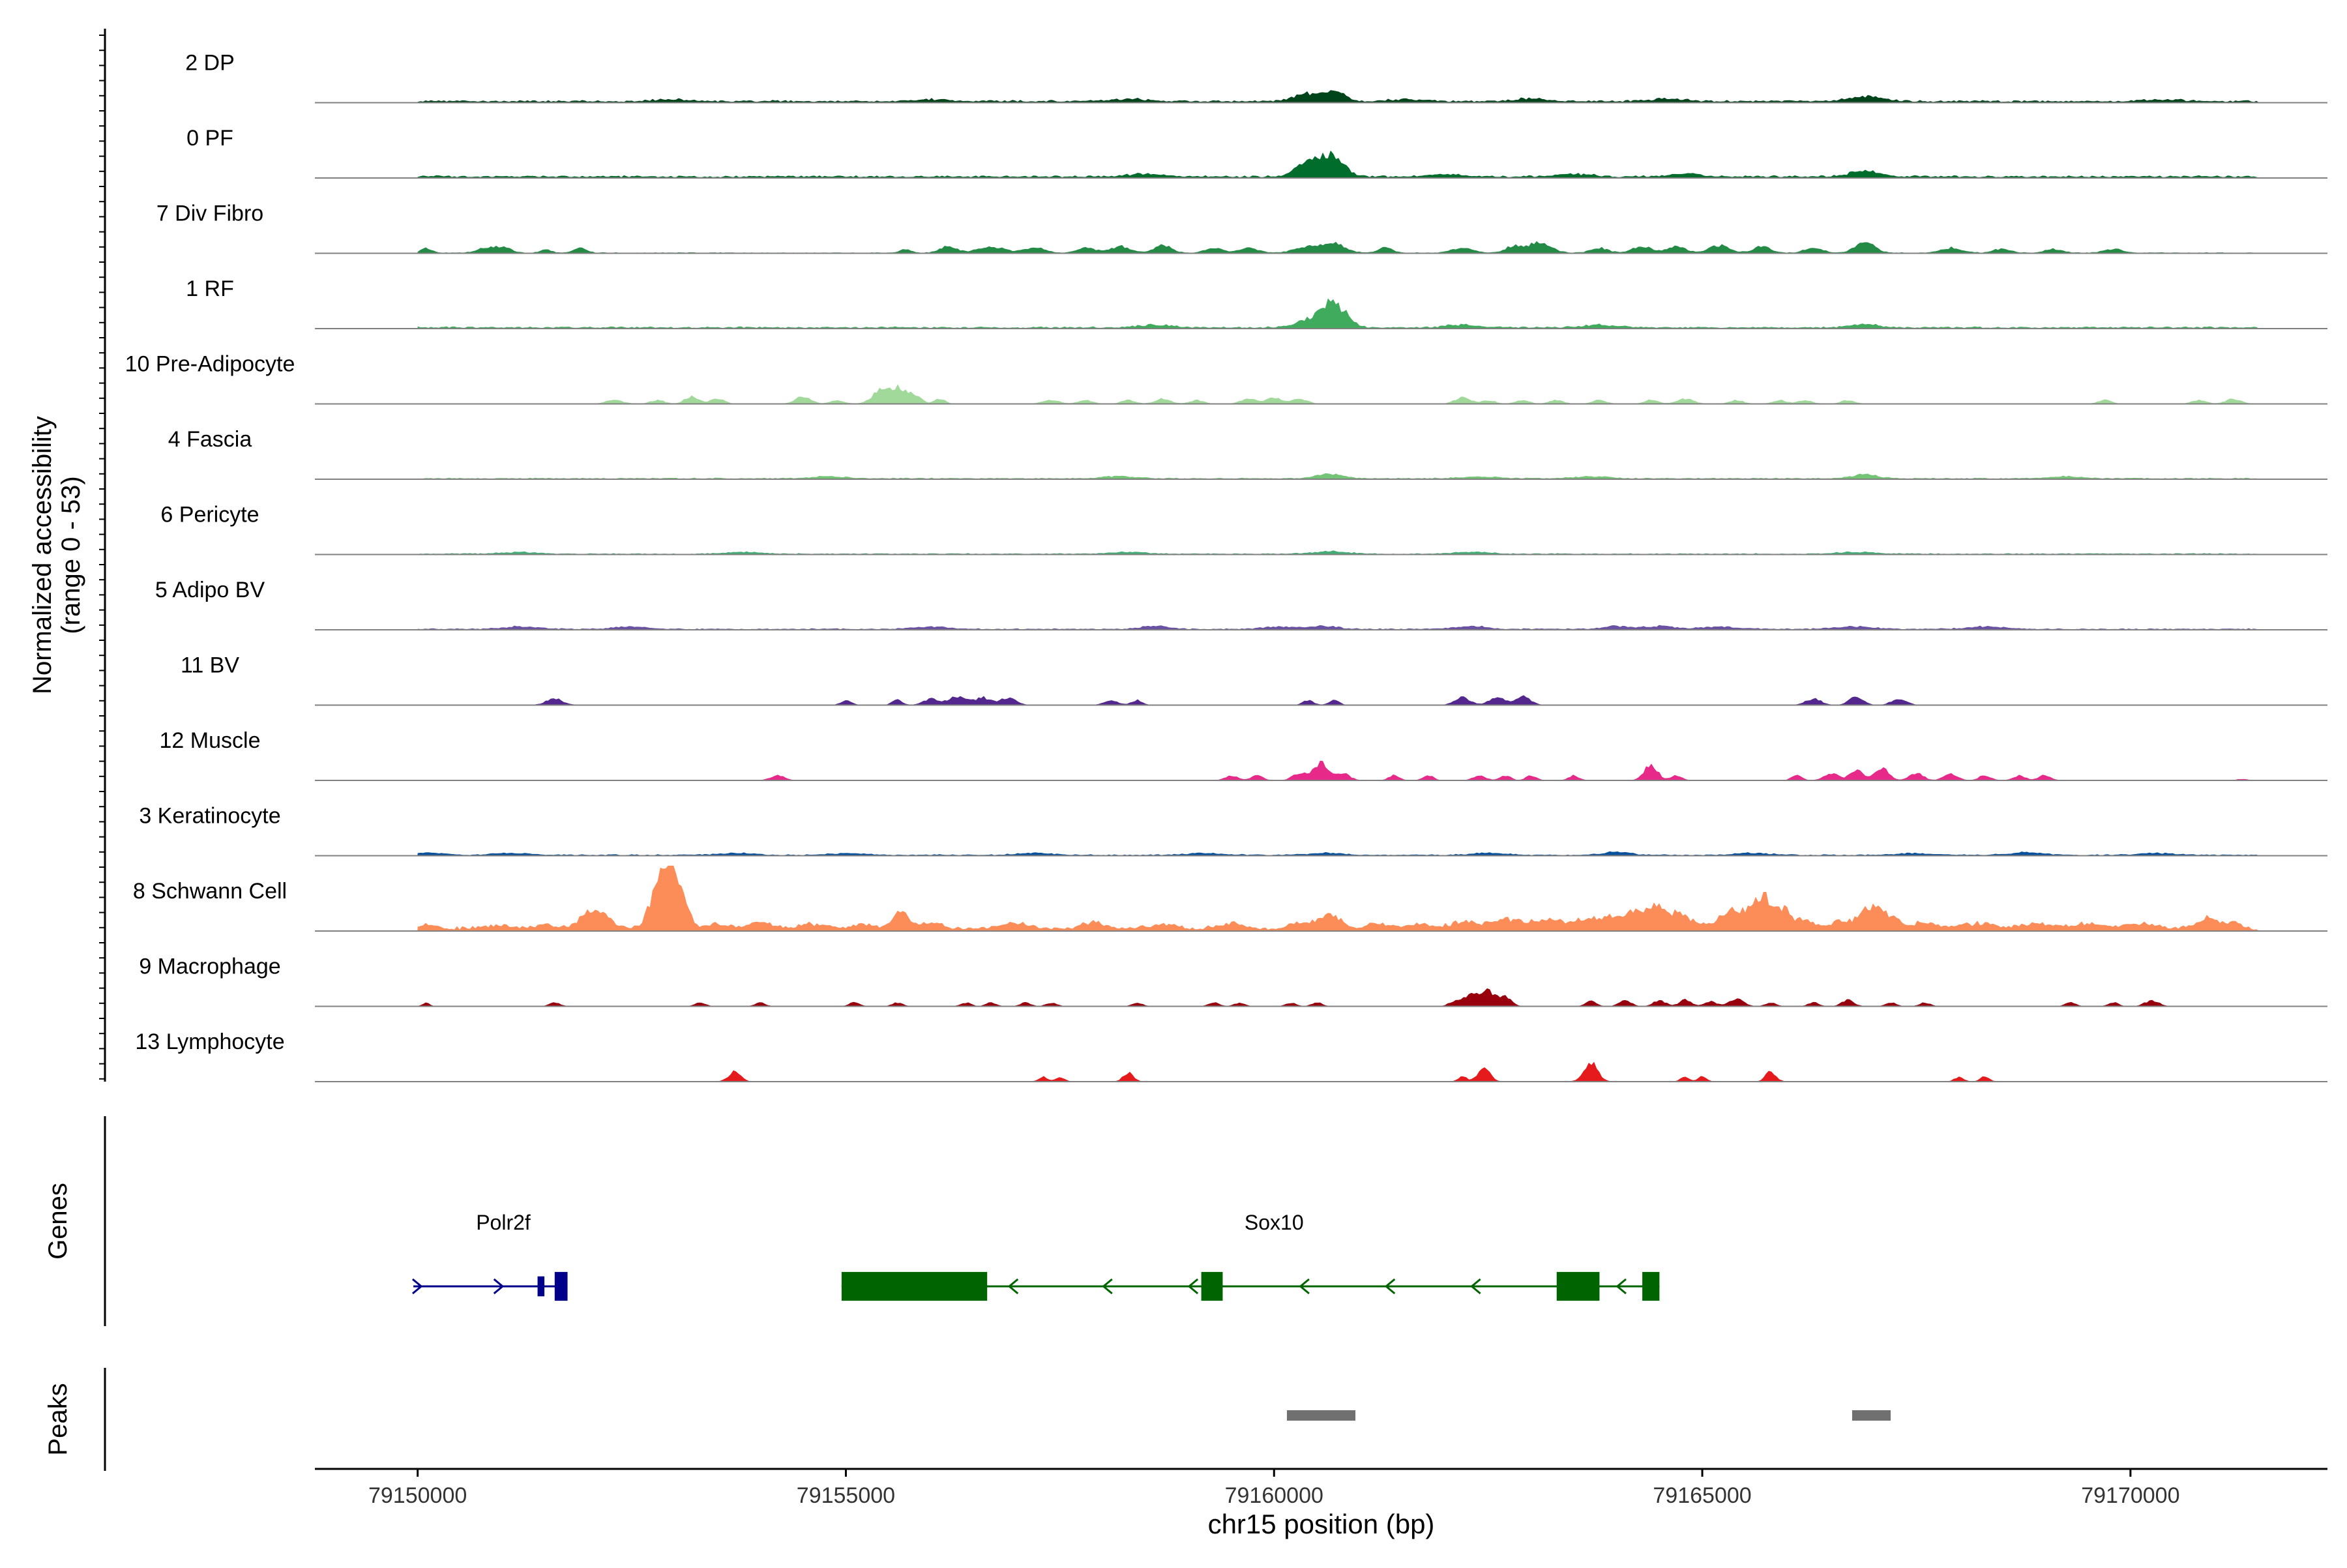 This screenshot has height=1568, width=2347. Describe the element at coordinates (42, 555) in the screenshot. I see `y-axis-label-line1: Normalized accessibility` at that location.